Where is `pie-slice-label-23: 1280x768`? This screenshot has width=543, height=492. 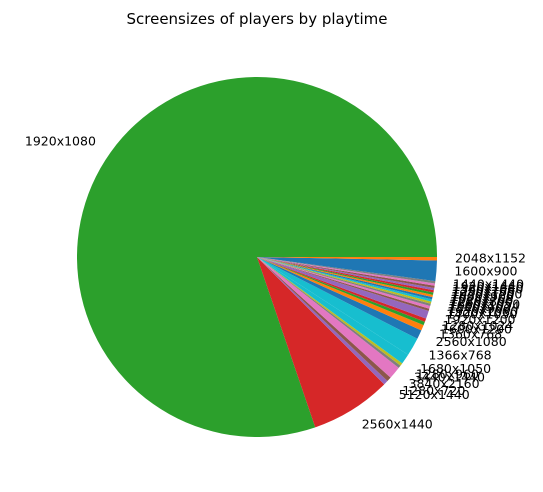
pie-slice-label-23: 1280x768 is located at coordinates (483, 291).